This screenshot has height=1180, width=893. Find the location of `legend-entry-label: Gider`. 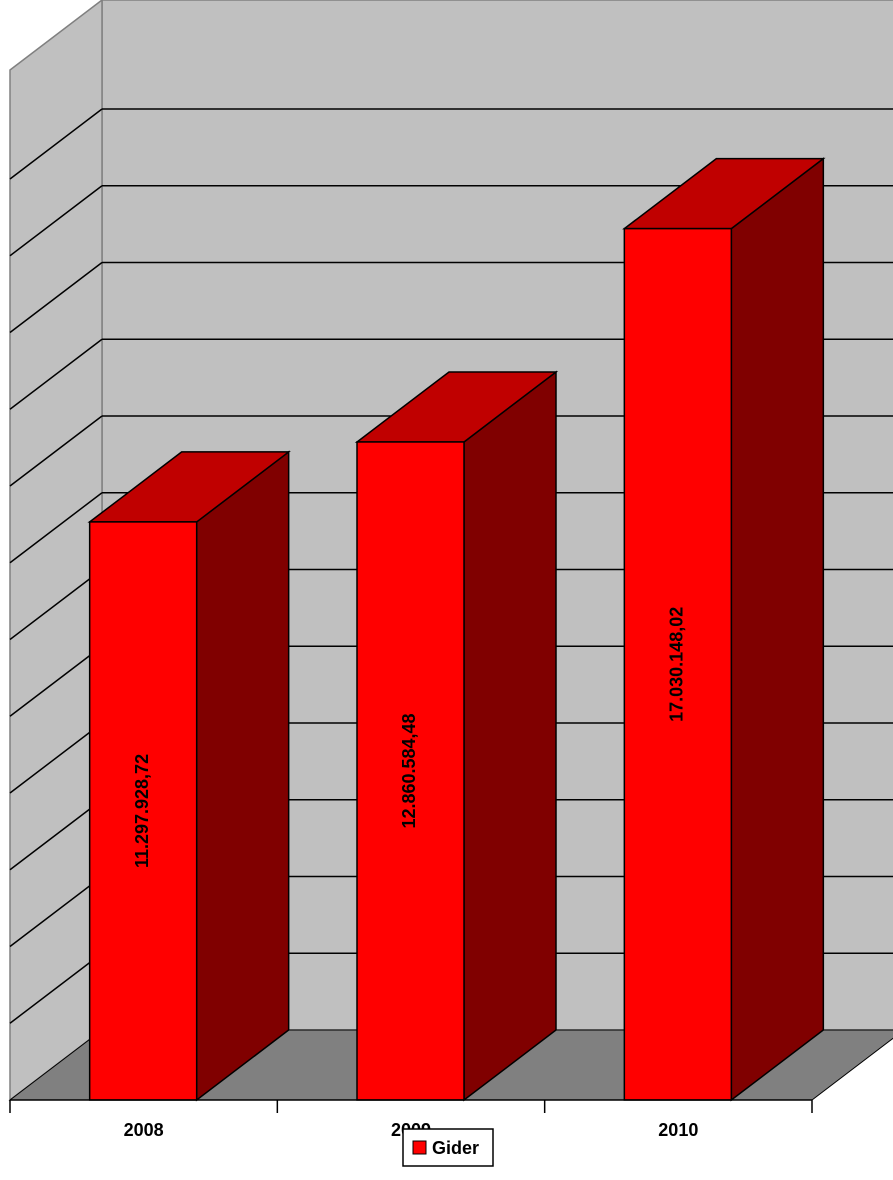

legend-entry-label: Gider is located at coordinates (455, 1148).